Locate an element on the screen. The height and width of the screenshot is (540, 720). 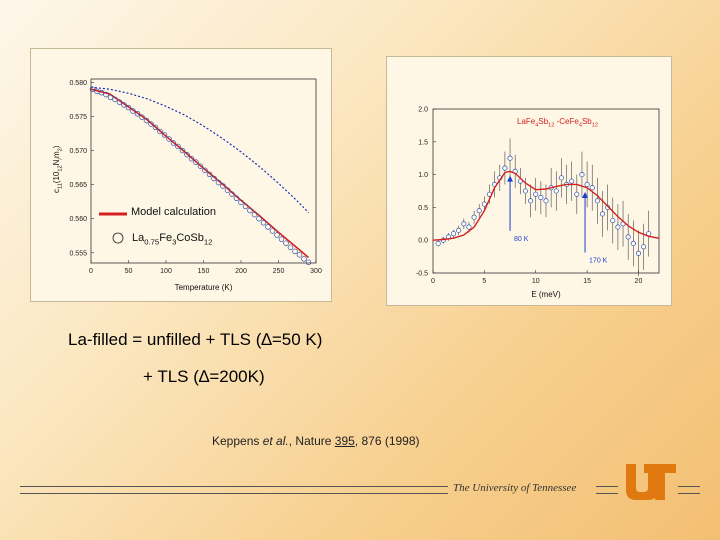
y-axis-label-group: c11(1012N/m2) is located at coordinates (57, 169).